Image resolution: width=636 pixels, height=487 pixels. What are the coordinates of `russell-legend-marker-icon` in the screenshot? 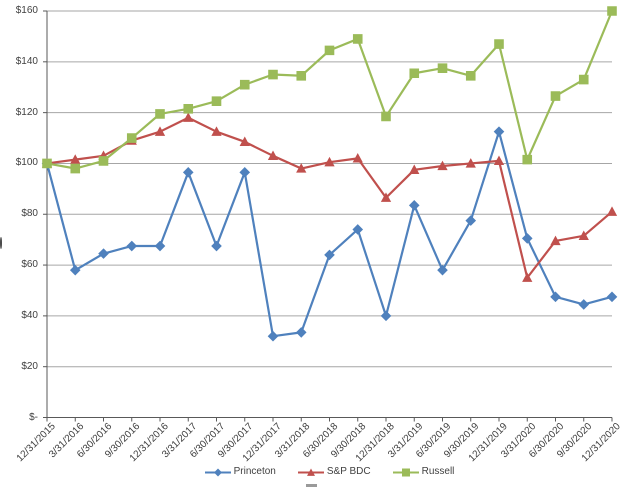 It's located at (405, 472).